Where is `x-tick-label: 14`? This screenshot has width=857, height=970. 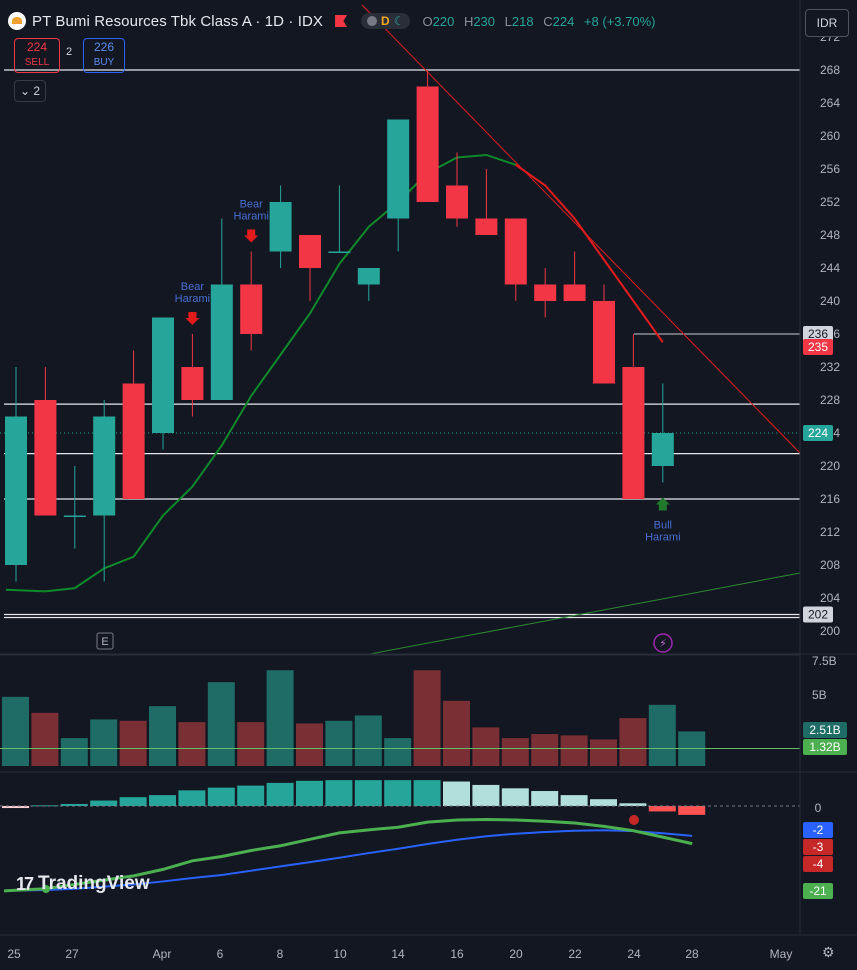
x-tick-label: 14 is located at coordinates (398, 954).